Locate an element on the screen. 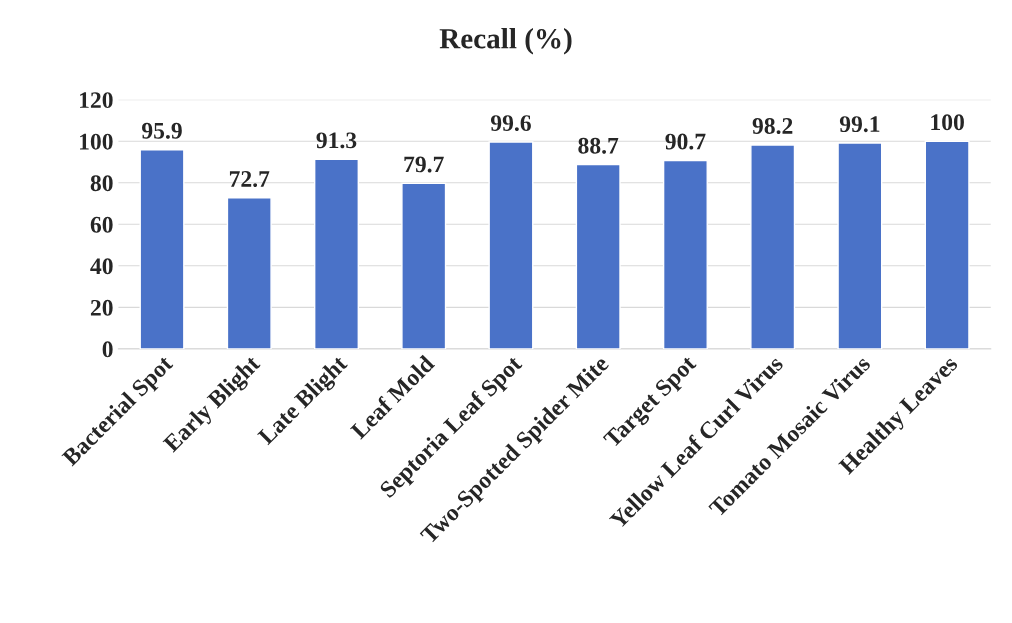  data-label: 79.7 is located at coordinates (424, 164).